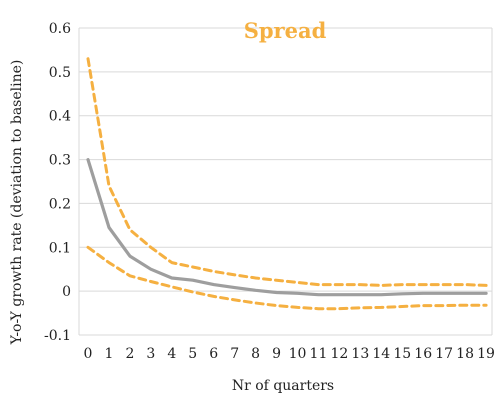 This screenshot has width=495, height=394. I want to click on x-tick-label: 17, so click(444, 354).